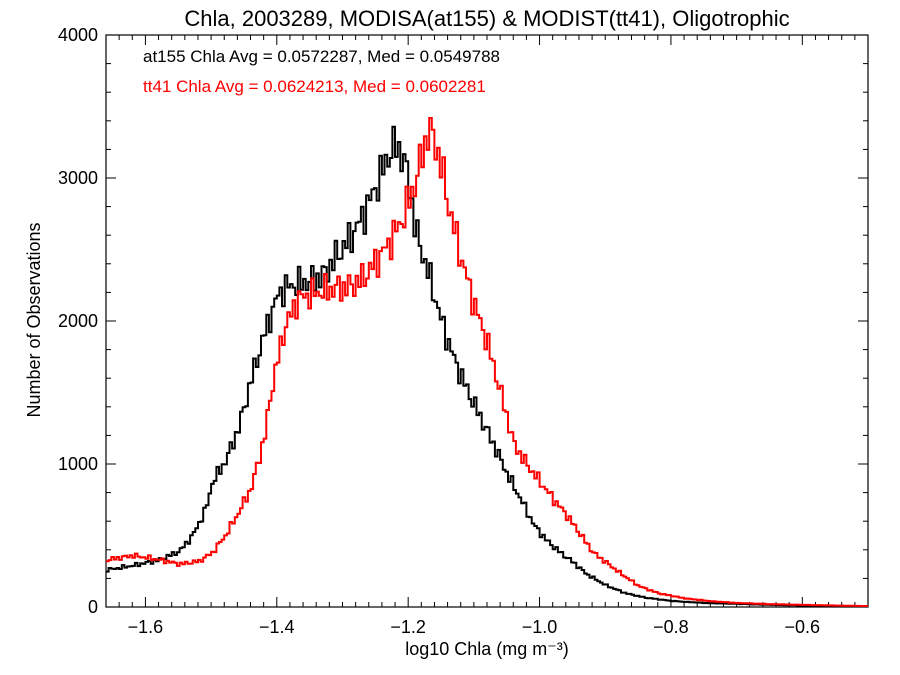 The image size is (900, 675). I want to click on y-tick-label: 0, so click(93, 607).